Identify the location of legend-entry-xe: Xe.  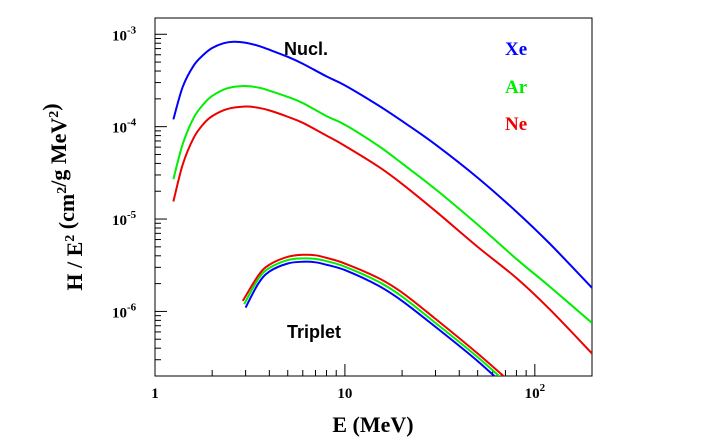
(516, 49).